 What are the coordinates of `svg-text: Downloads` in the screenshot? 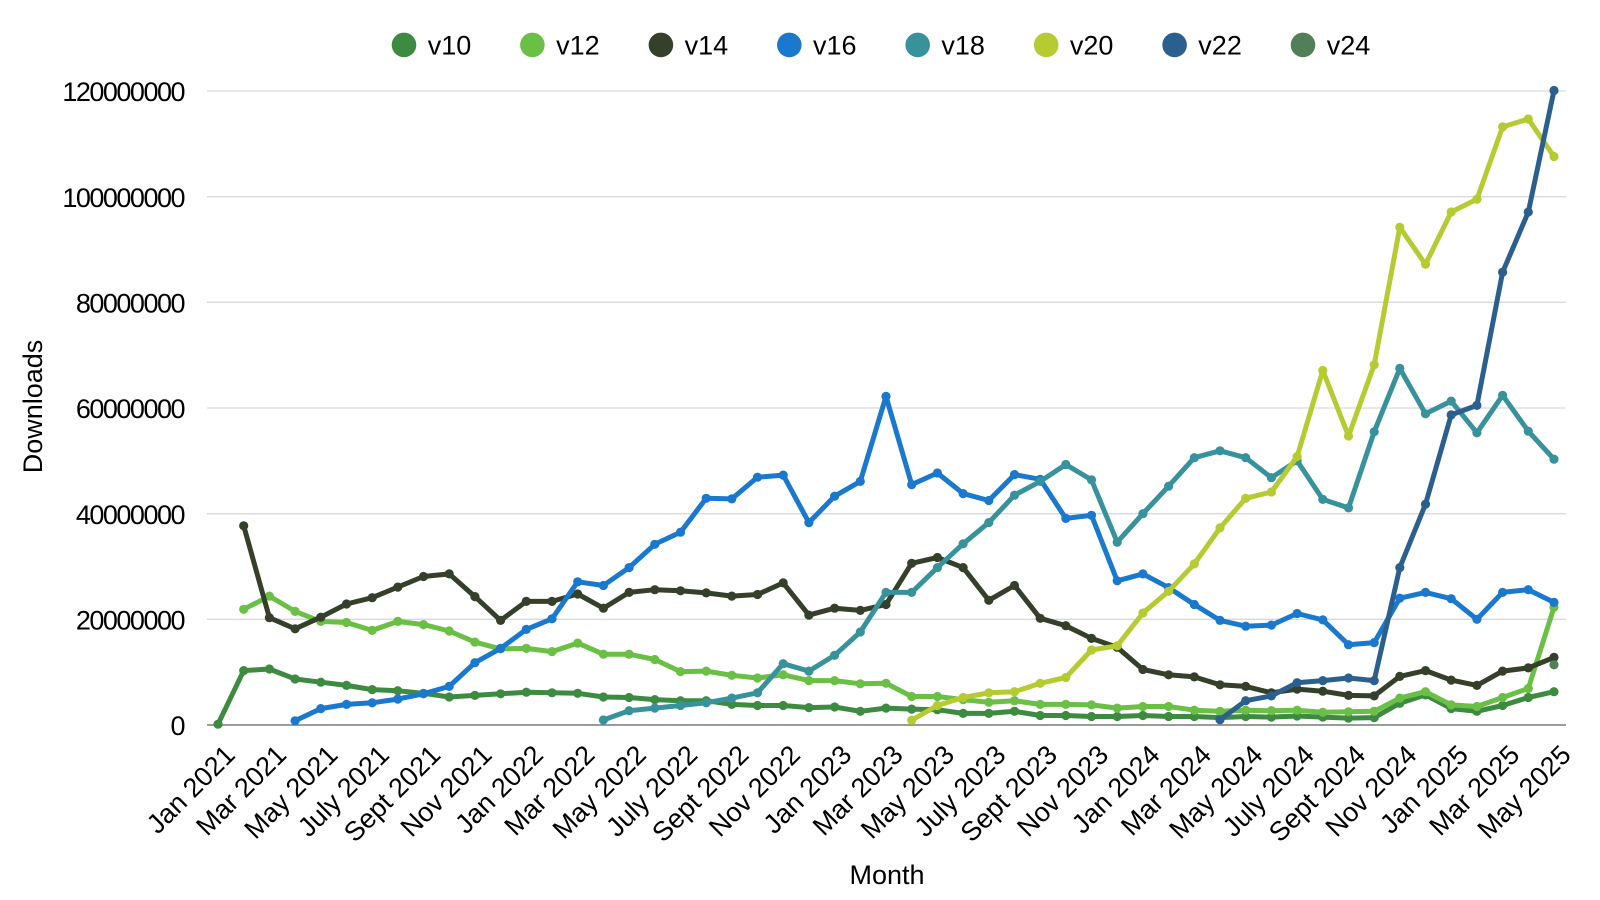 It's located at (33, 407).